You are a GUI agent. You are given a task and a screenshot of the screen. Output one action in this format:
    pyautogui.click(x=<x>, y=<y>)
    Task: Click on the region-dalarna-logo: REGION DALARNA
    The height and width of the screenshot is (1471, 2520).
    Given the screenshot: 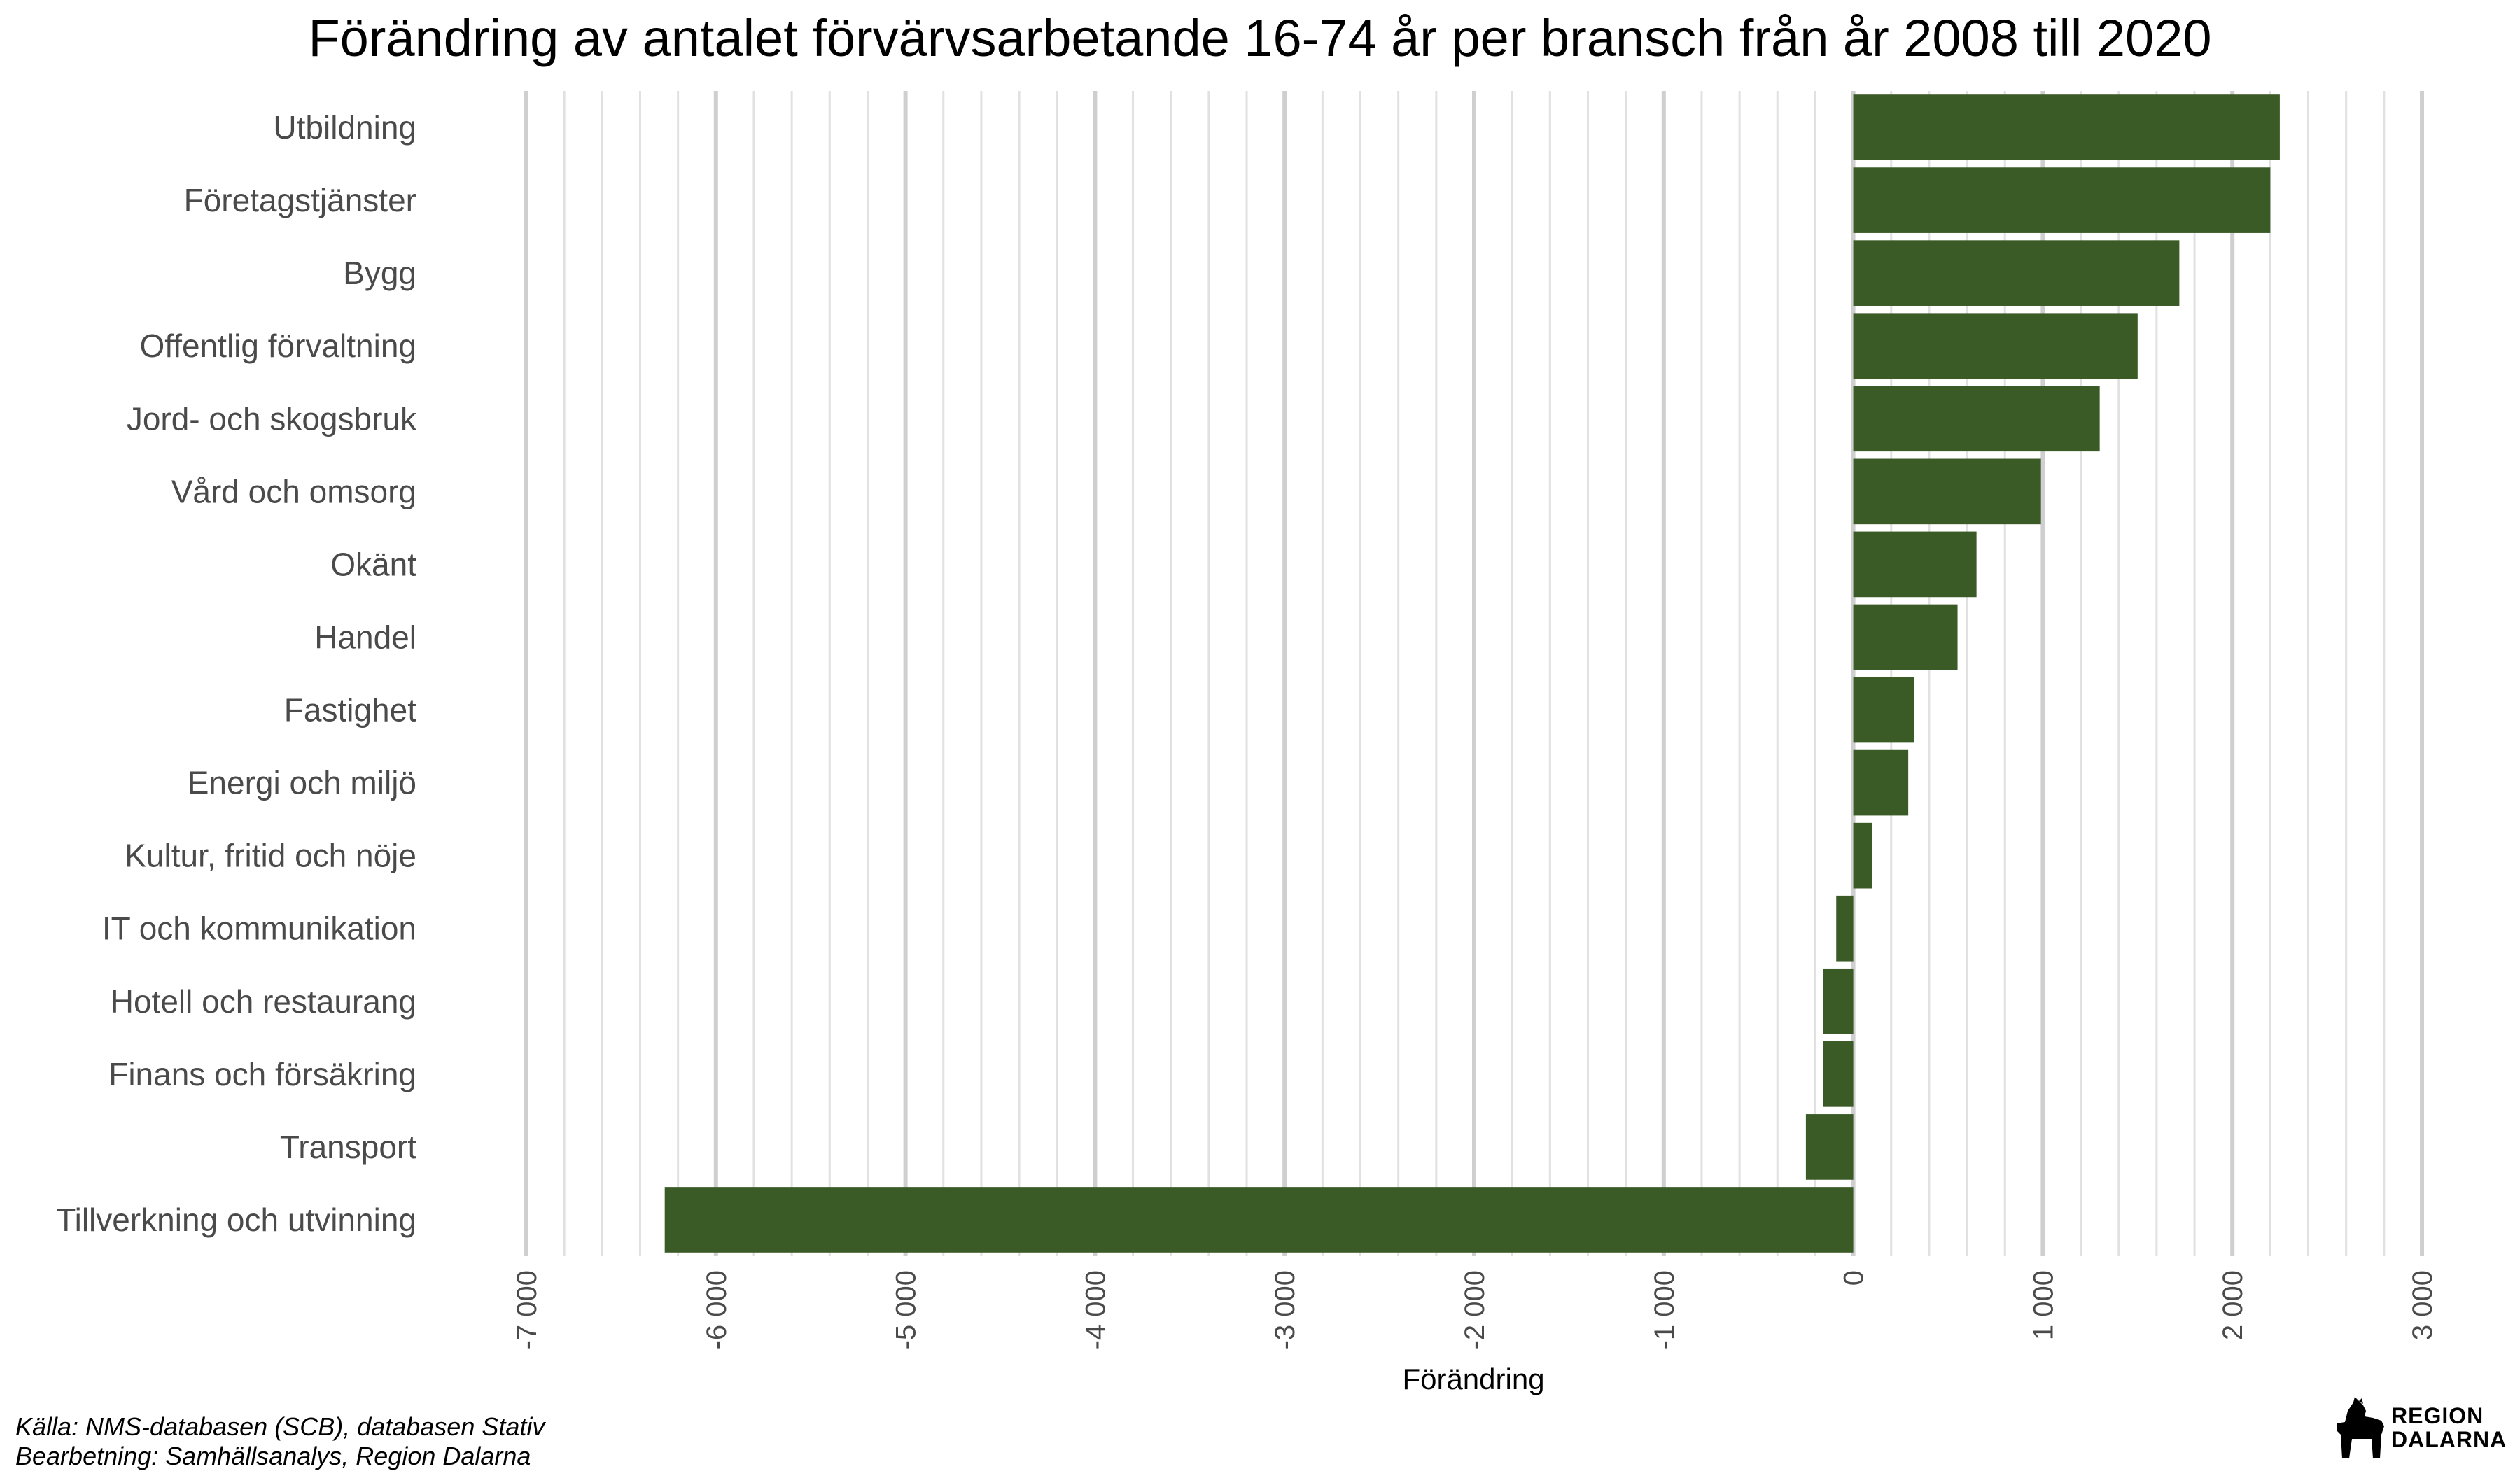 What is the action you would take?
    pyautogui.click(x=2422, y=1428)
    